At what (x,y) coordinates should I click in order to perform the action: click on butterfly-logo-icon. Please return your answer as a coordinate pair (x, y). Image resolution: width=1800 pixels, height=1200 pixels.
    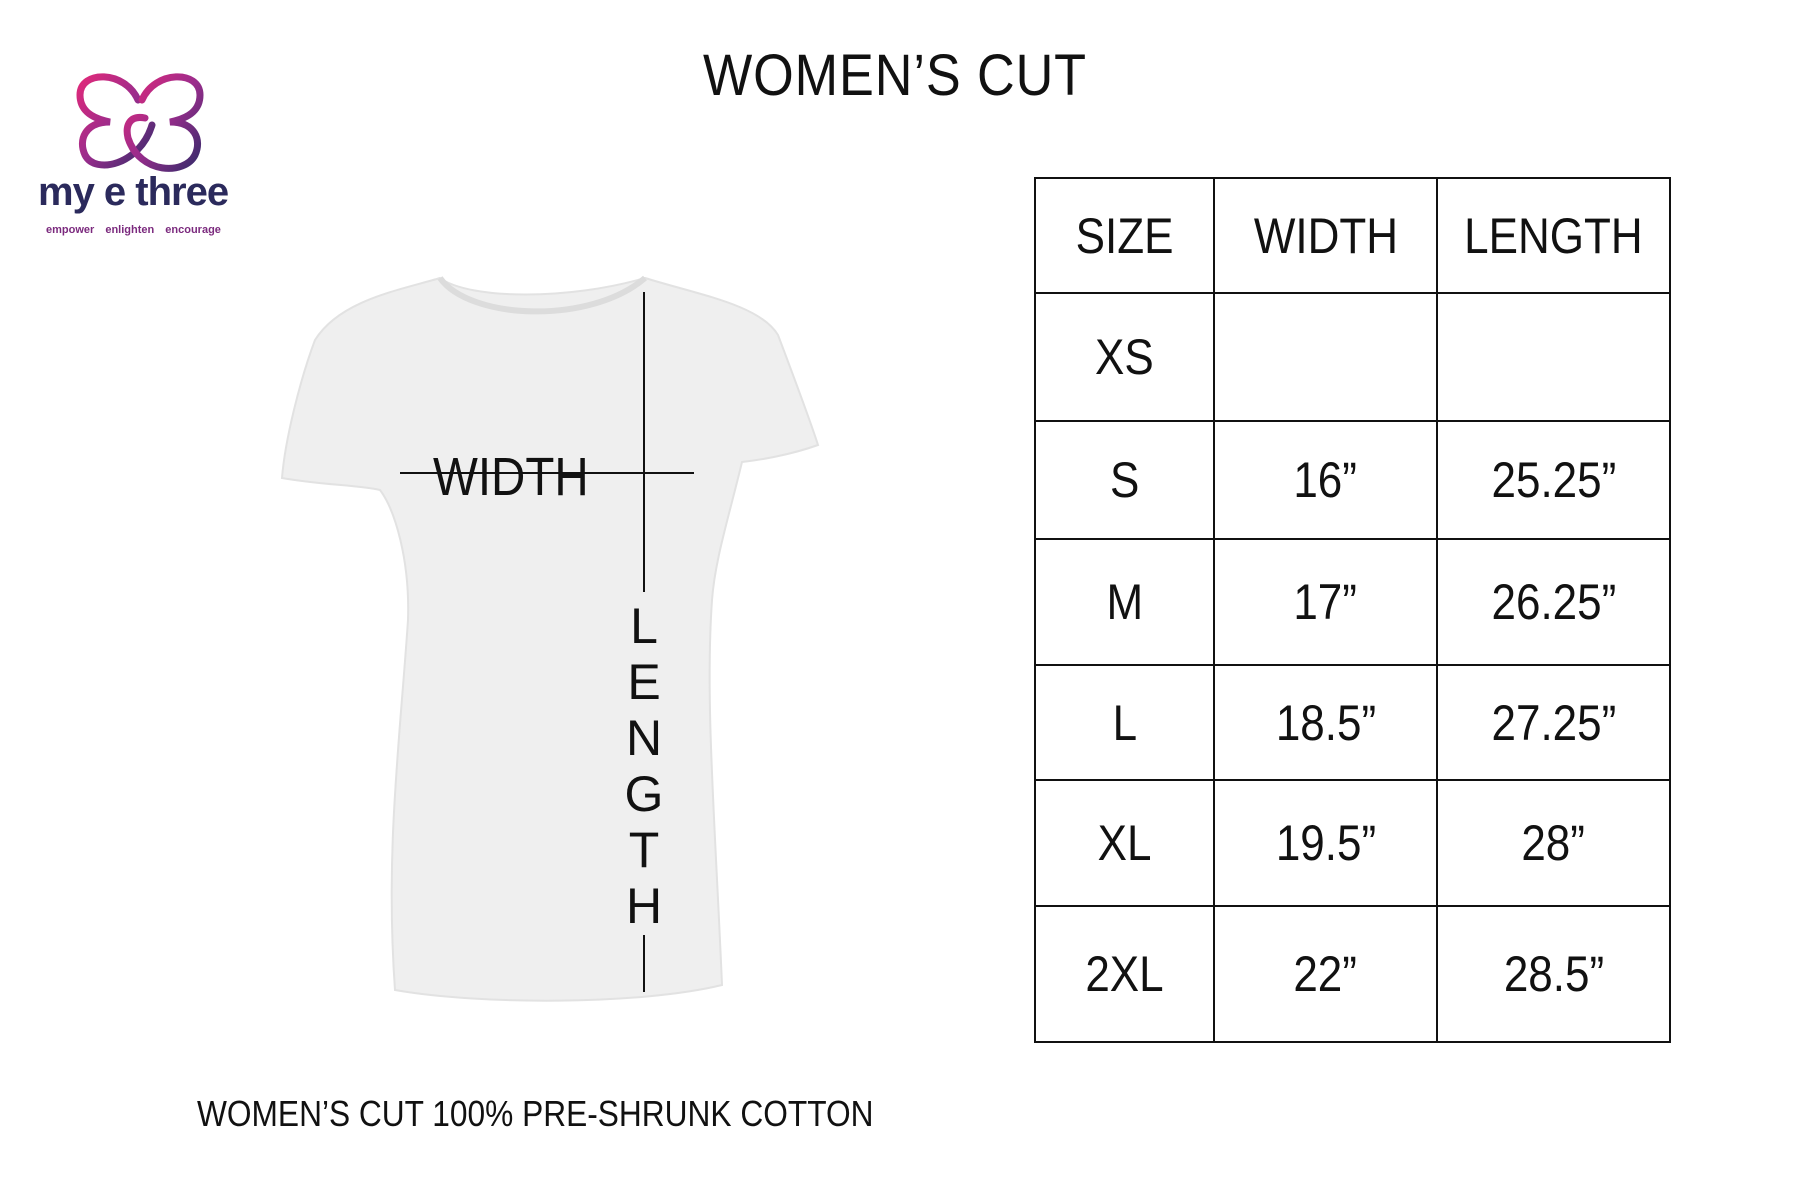
    Looking at the image, I should click on (140, 122).